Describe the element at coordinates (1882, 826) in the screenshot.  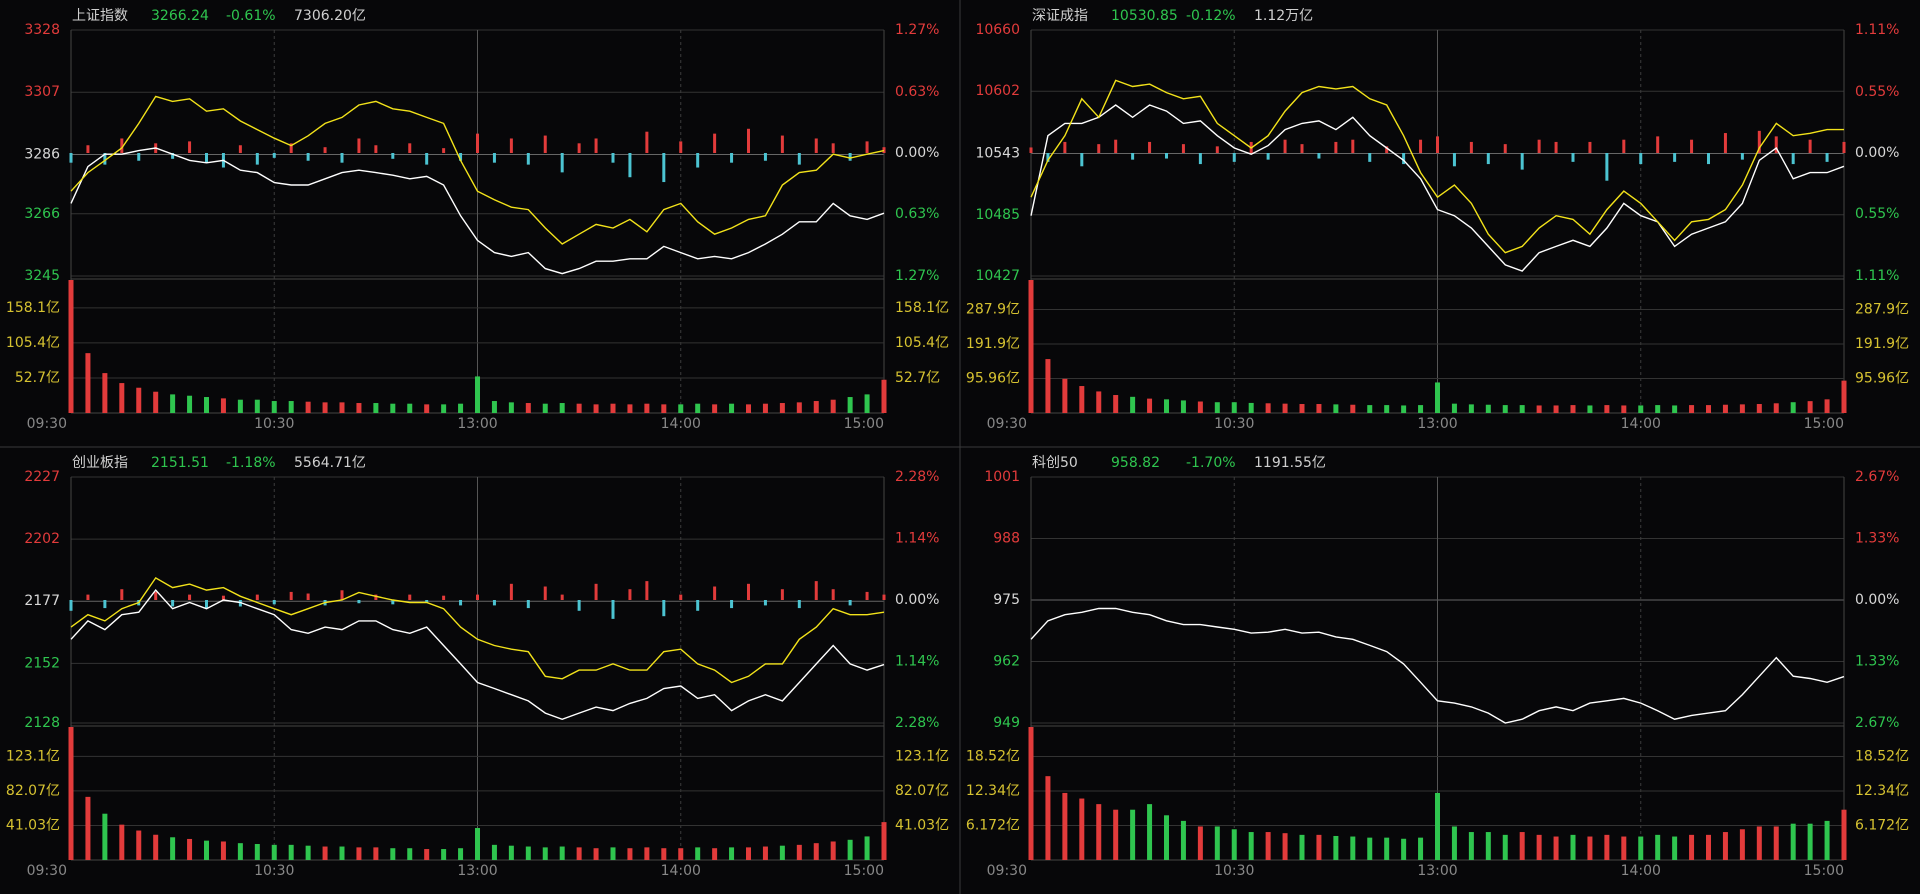
I see `volume-tick-label: 6.172亿` at that location.